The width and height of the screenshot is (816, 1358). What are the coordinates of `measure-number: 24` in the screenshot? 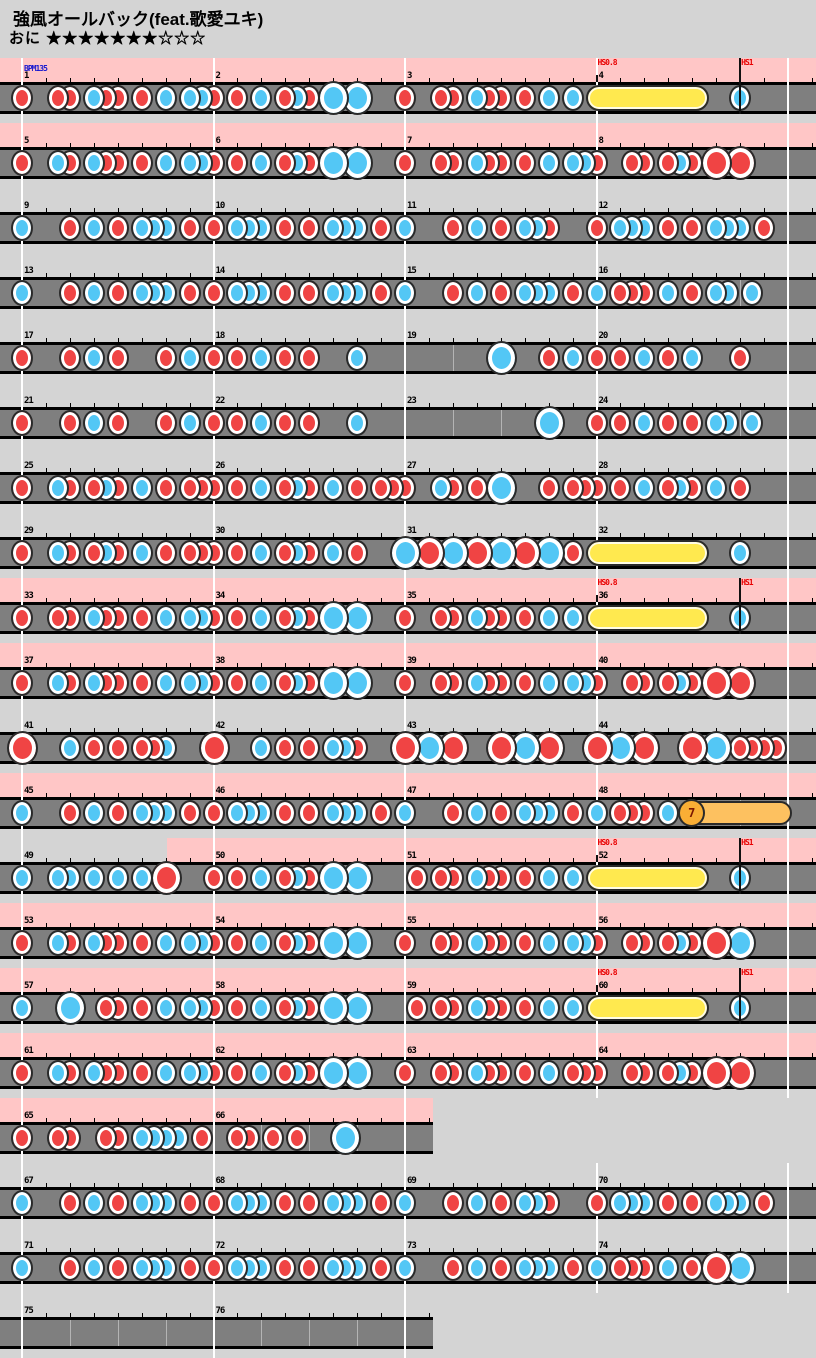 It's located at (603, 401).